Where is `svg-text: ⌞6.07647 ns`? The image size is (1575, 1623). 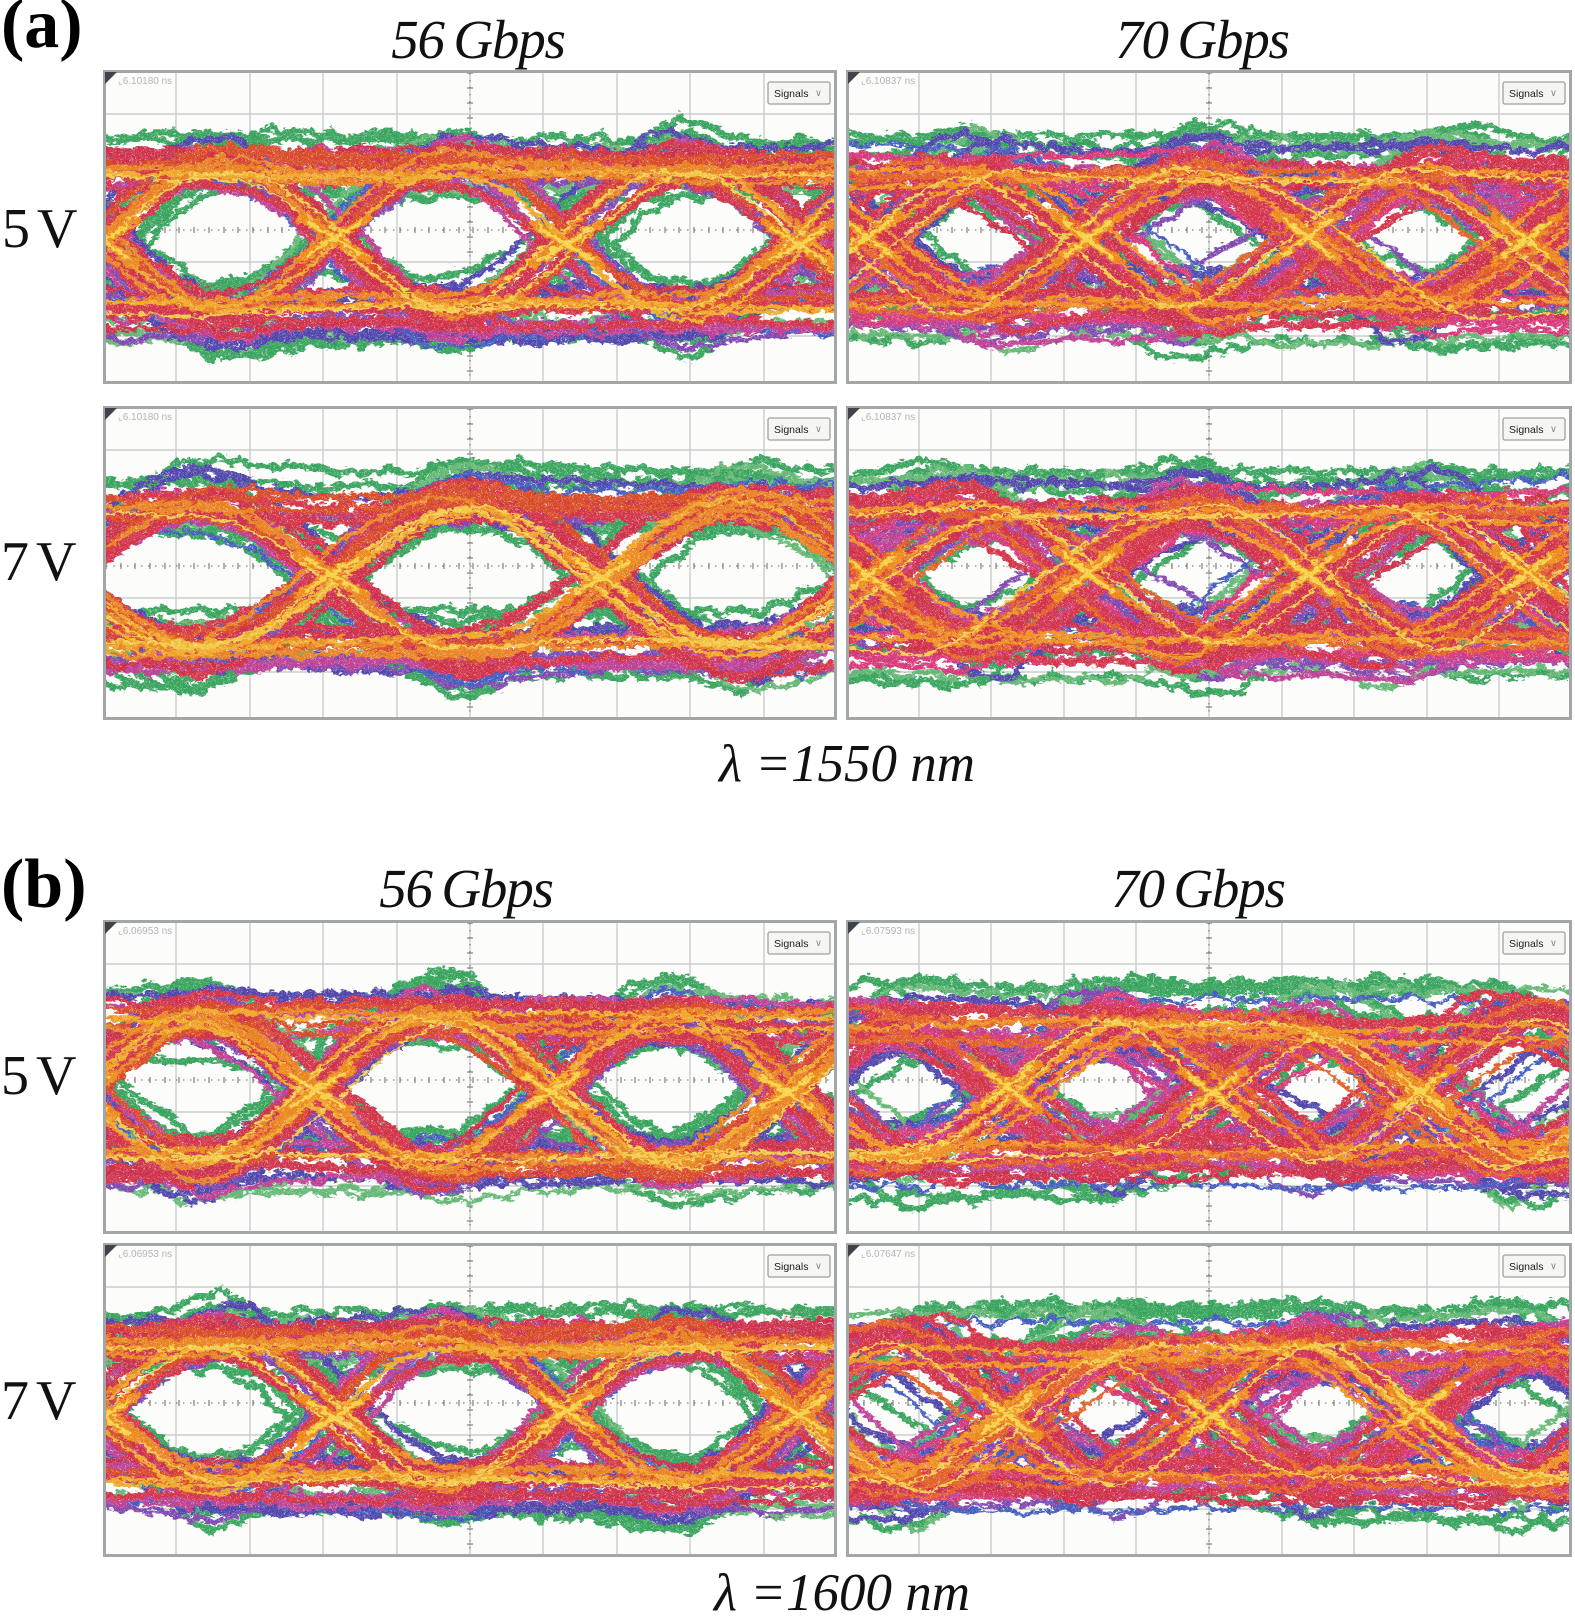 svg-text: ⌞6.07647 ns is located at coordinates (888, 1254).